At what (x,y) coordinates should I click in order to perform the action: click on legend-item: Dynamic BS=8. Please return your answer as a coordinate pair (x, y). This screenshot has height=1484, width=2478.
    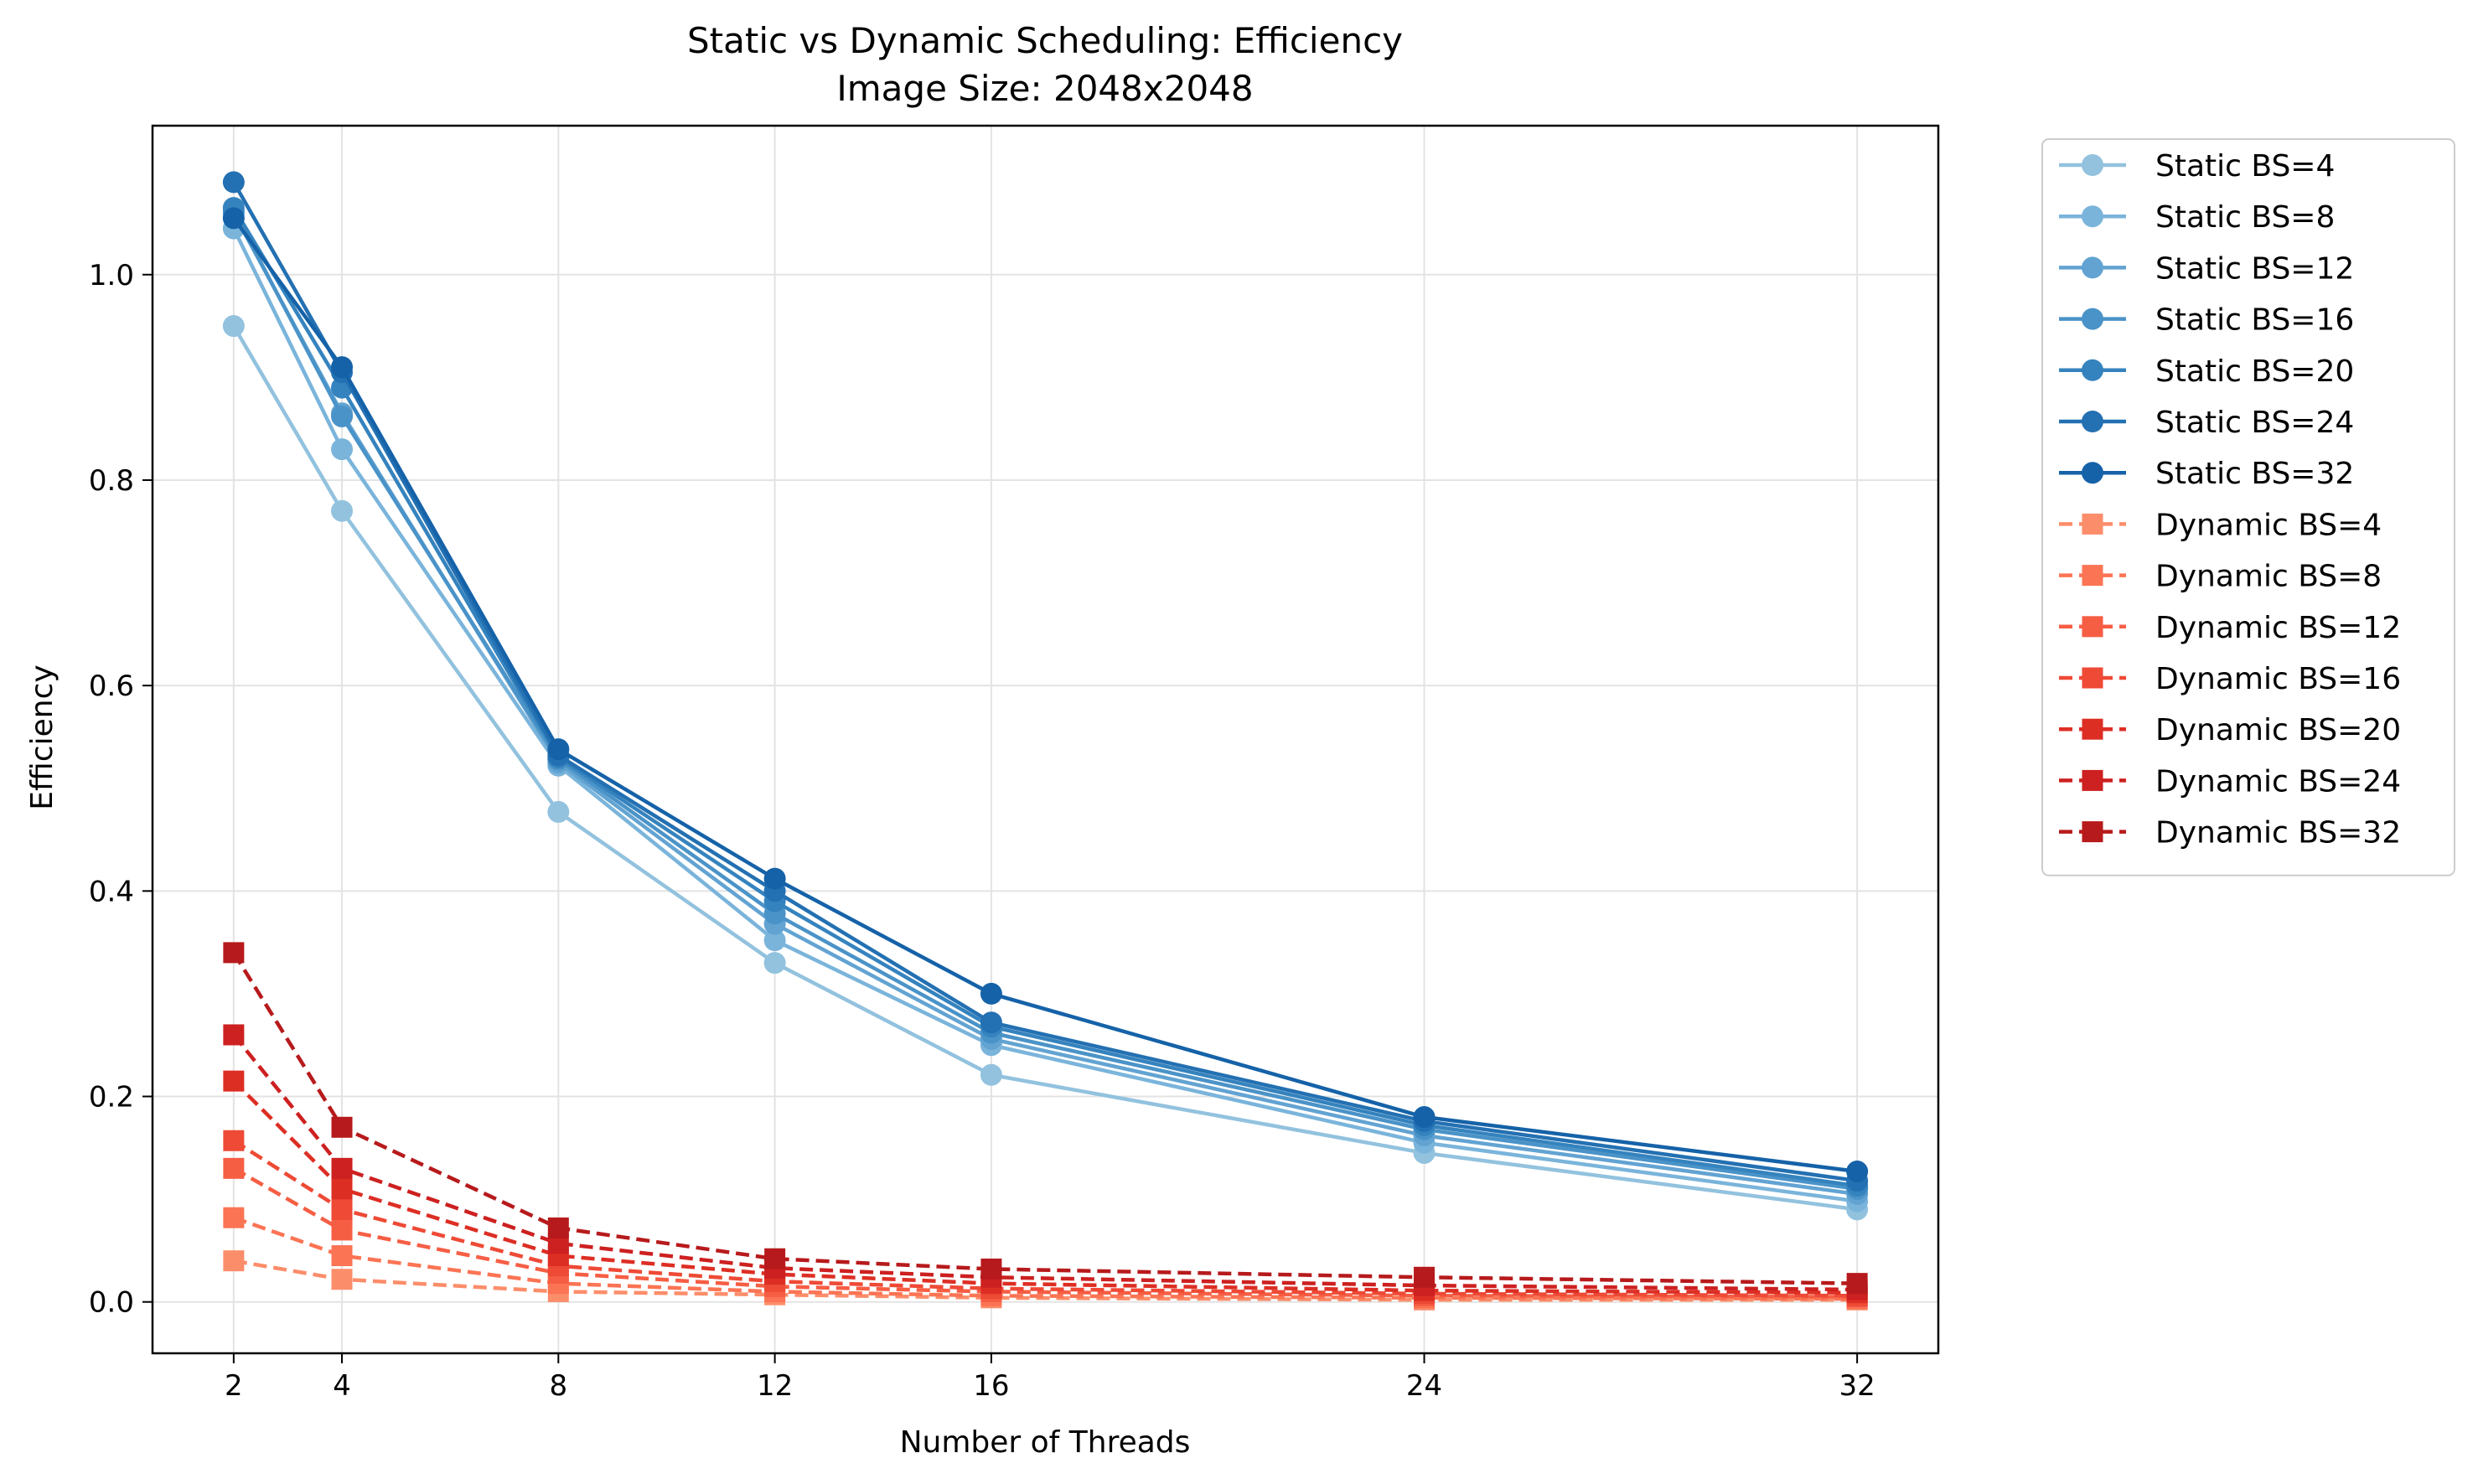
    Looking at the image, I should click on (2220, 577).